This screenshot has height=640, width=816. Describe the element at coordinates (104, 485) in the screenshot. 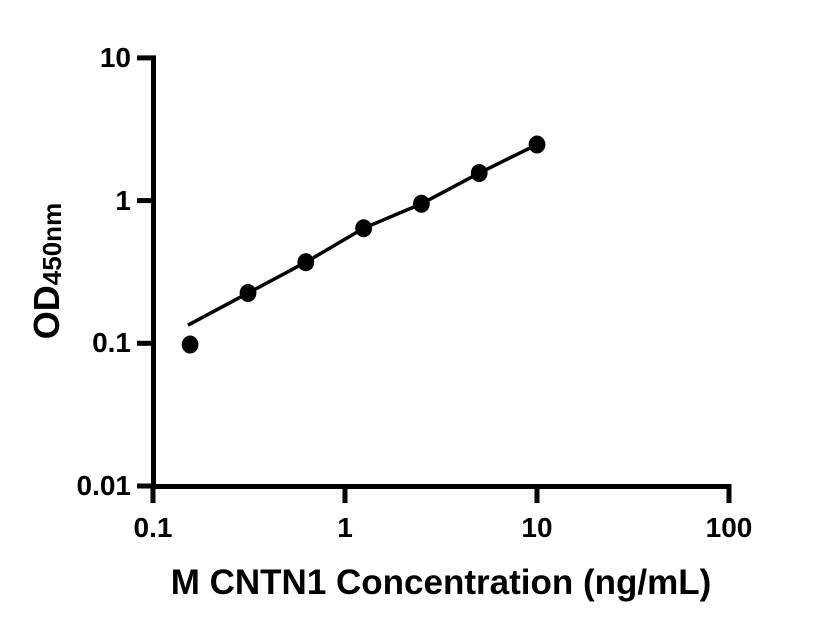

I see `y-tick-label: 0.01` at that location.